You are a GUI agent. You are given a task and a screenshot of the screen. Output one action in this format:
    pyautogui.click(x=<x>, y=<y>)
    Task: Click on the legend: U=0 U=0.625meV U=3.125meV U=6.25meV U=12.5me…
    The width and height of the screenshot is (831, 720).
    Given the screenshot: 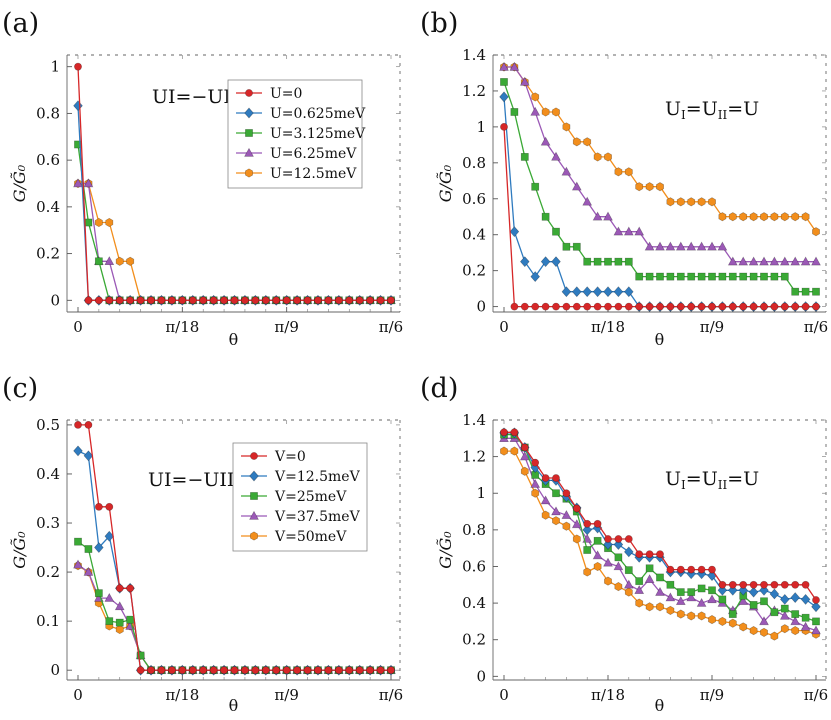 What is the action you would take?
    pyautogui.click(x=296, y=134)
    